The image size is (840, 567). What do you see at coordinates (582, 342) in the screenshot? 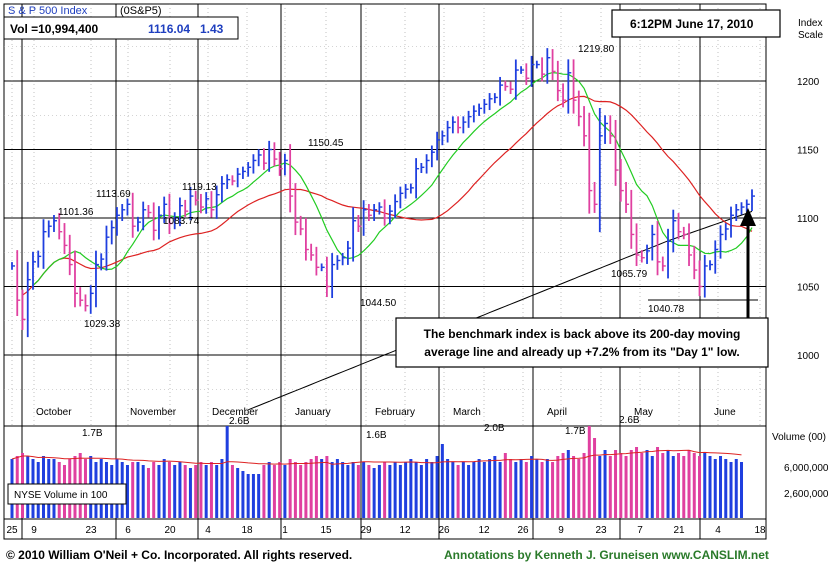
I see `annotation-box` at bounding box center [582, 342].